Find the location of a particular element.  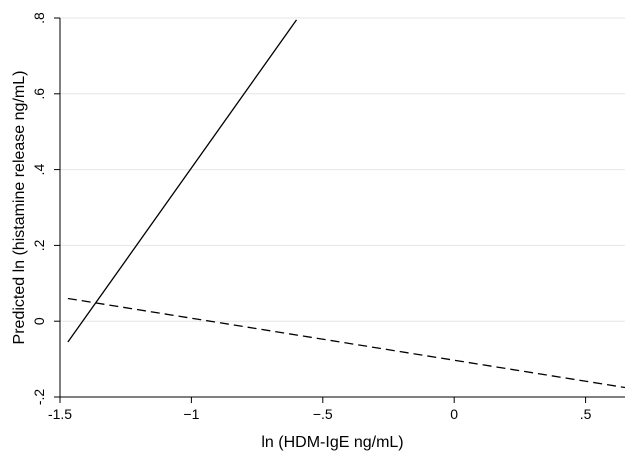

y-tick-label-2: .2 is located at coordinates (39, 245).